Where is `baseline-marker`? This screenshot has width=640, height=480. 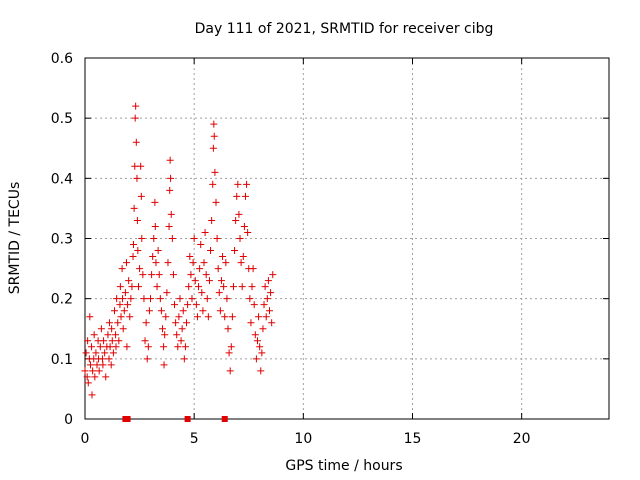 baseline-marker is located at coordinates (127, 419).